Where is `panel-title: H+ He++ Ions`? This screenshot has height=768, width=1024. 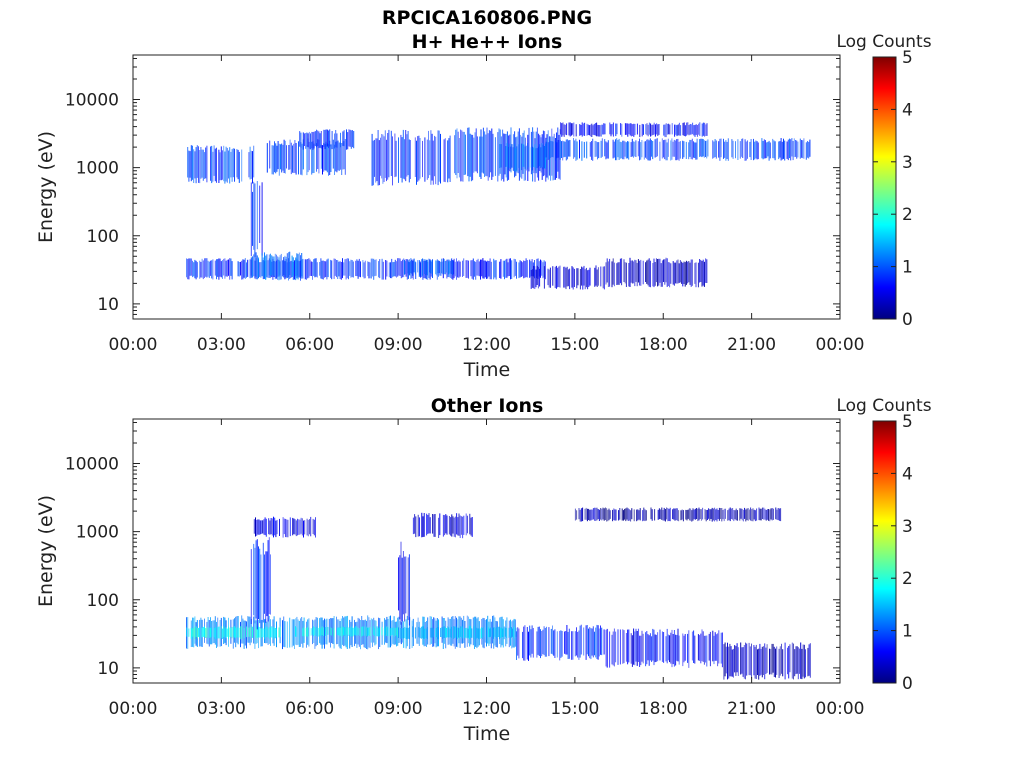
panel-title: H+ He++ Ions is located at coordinates (487, 42).